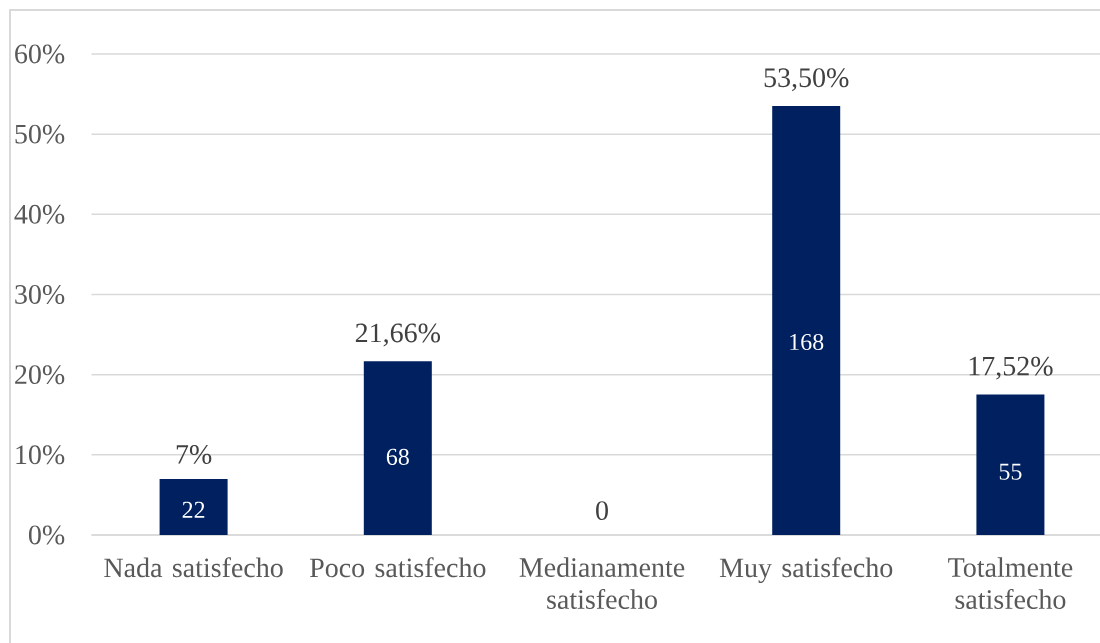 The width and height of the screenshot is (1100, 643). I want to click on annotation: 55, so click(1010, 471).